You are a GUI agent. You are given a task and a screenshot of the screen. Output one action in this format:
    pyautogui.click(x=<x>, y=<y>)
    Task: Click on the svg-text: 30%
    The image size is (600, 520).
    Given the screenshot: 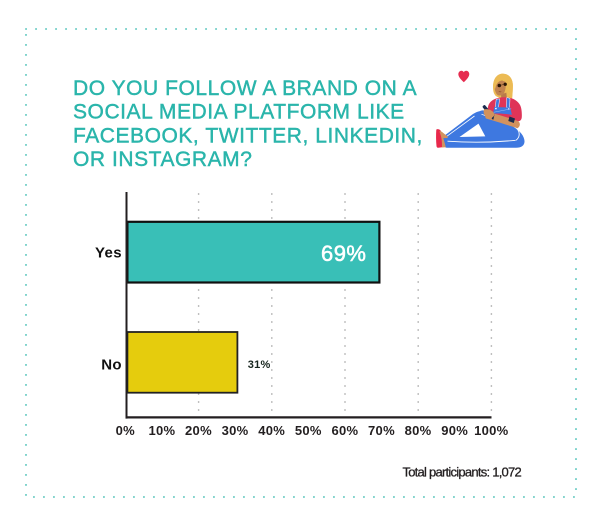 What is the action you would take?
    pyautogui.click(x=235, y=430)
    